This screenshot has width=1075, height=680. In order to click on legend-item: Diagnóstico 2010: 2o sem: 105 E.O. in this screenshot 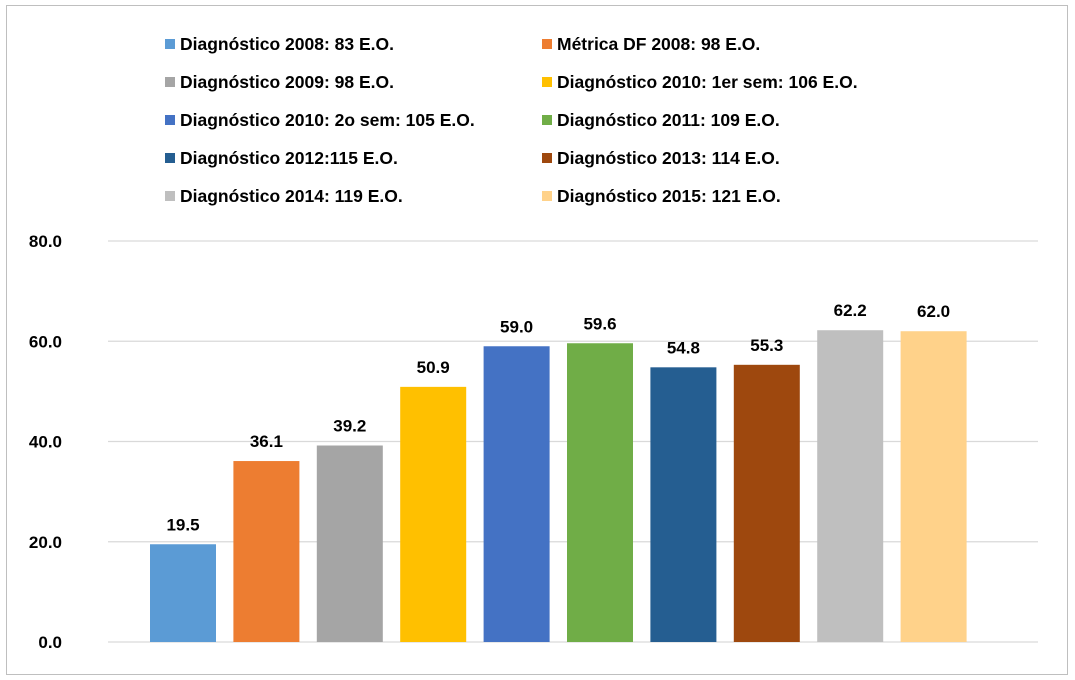, I will do `click(320, 120)`.